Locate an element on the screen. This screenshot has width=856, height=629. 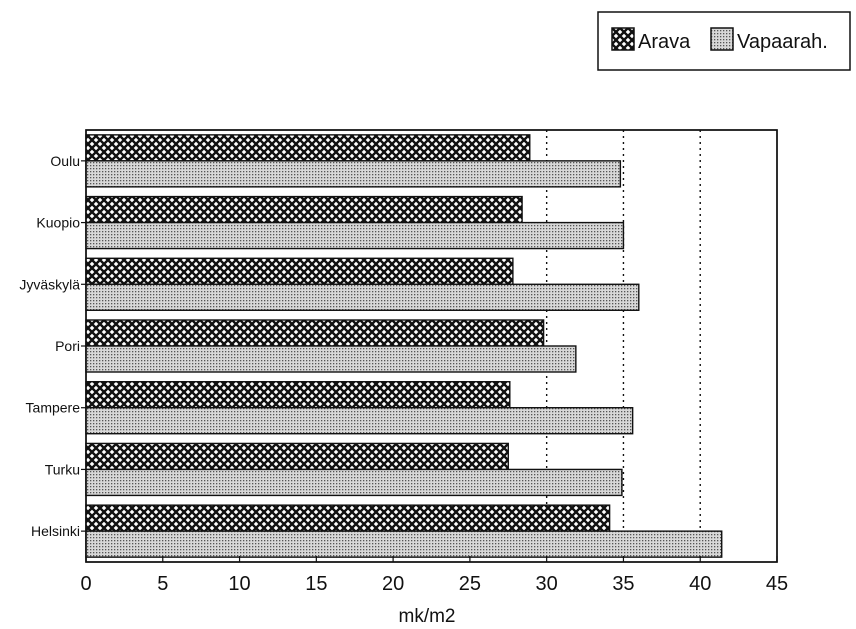
x-tick-label-20: 20 is located at coordinates (393, 584).